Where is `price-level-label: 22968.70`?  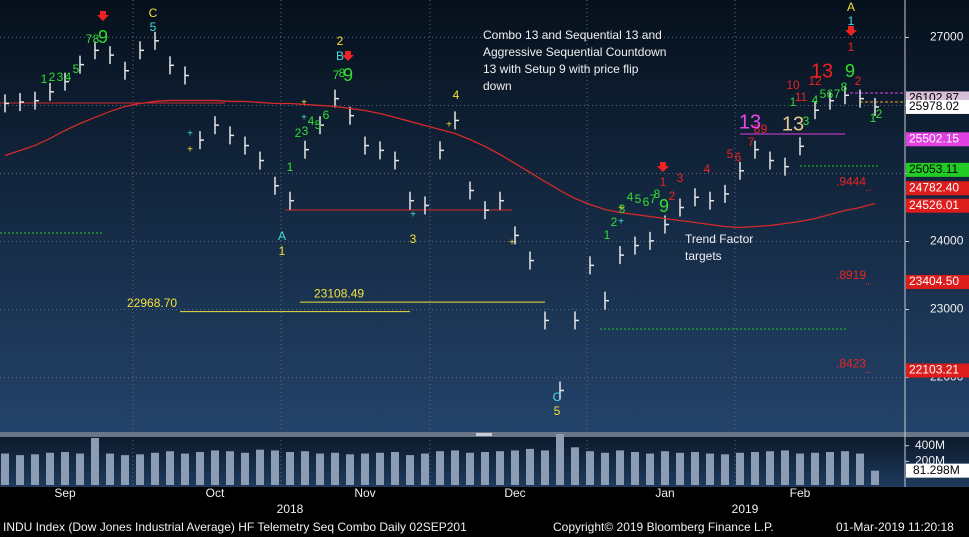 price-level-label: 22968.70 is located at coordinates (152, 303).